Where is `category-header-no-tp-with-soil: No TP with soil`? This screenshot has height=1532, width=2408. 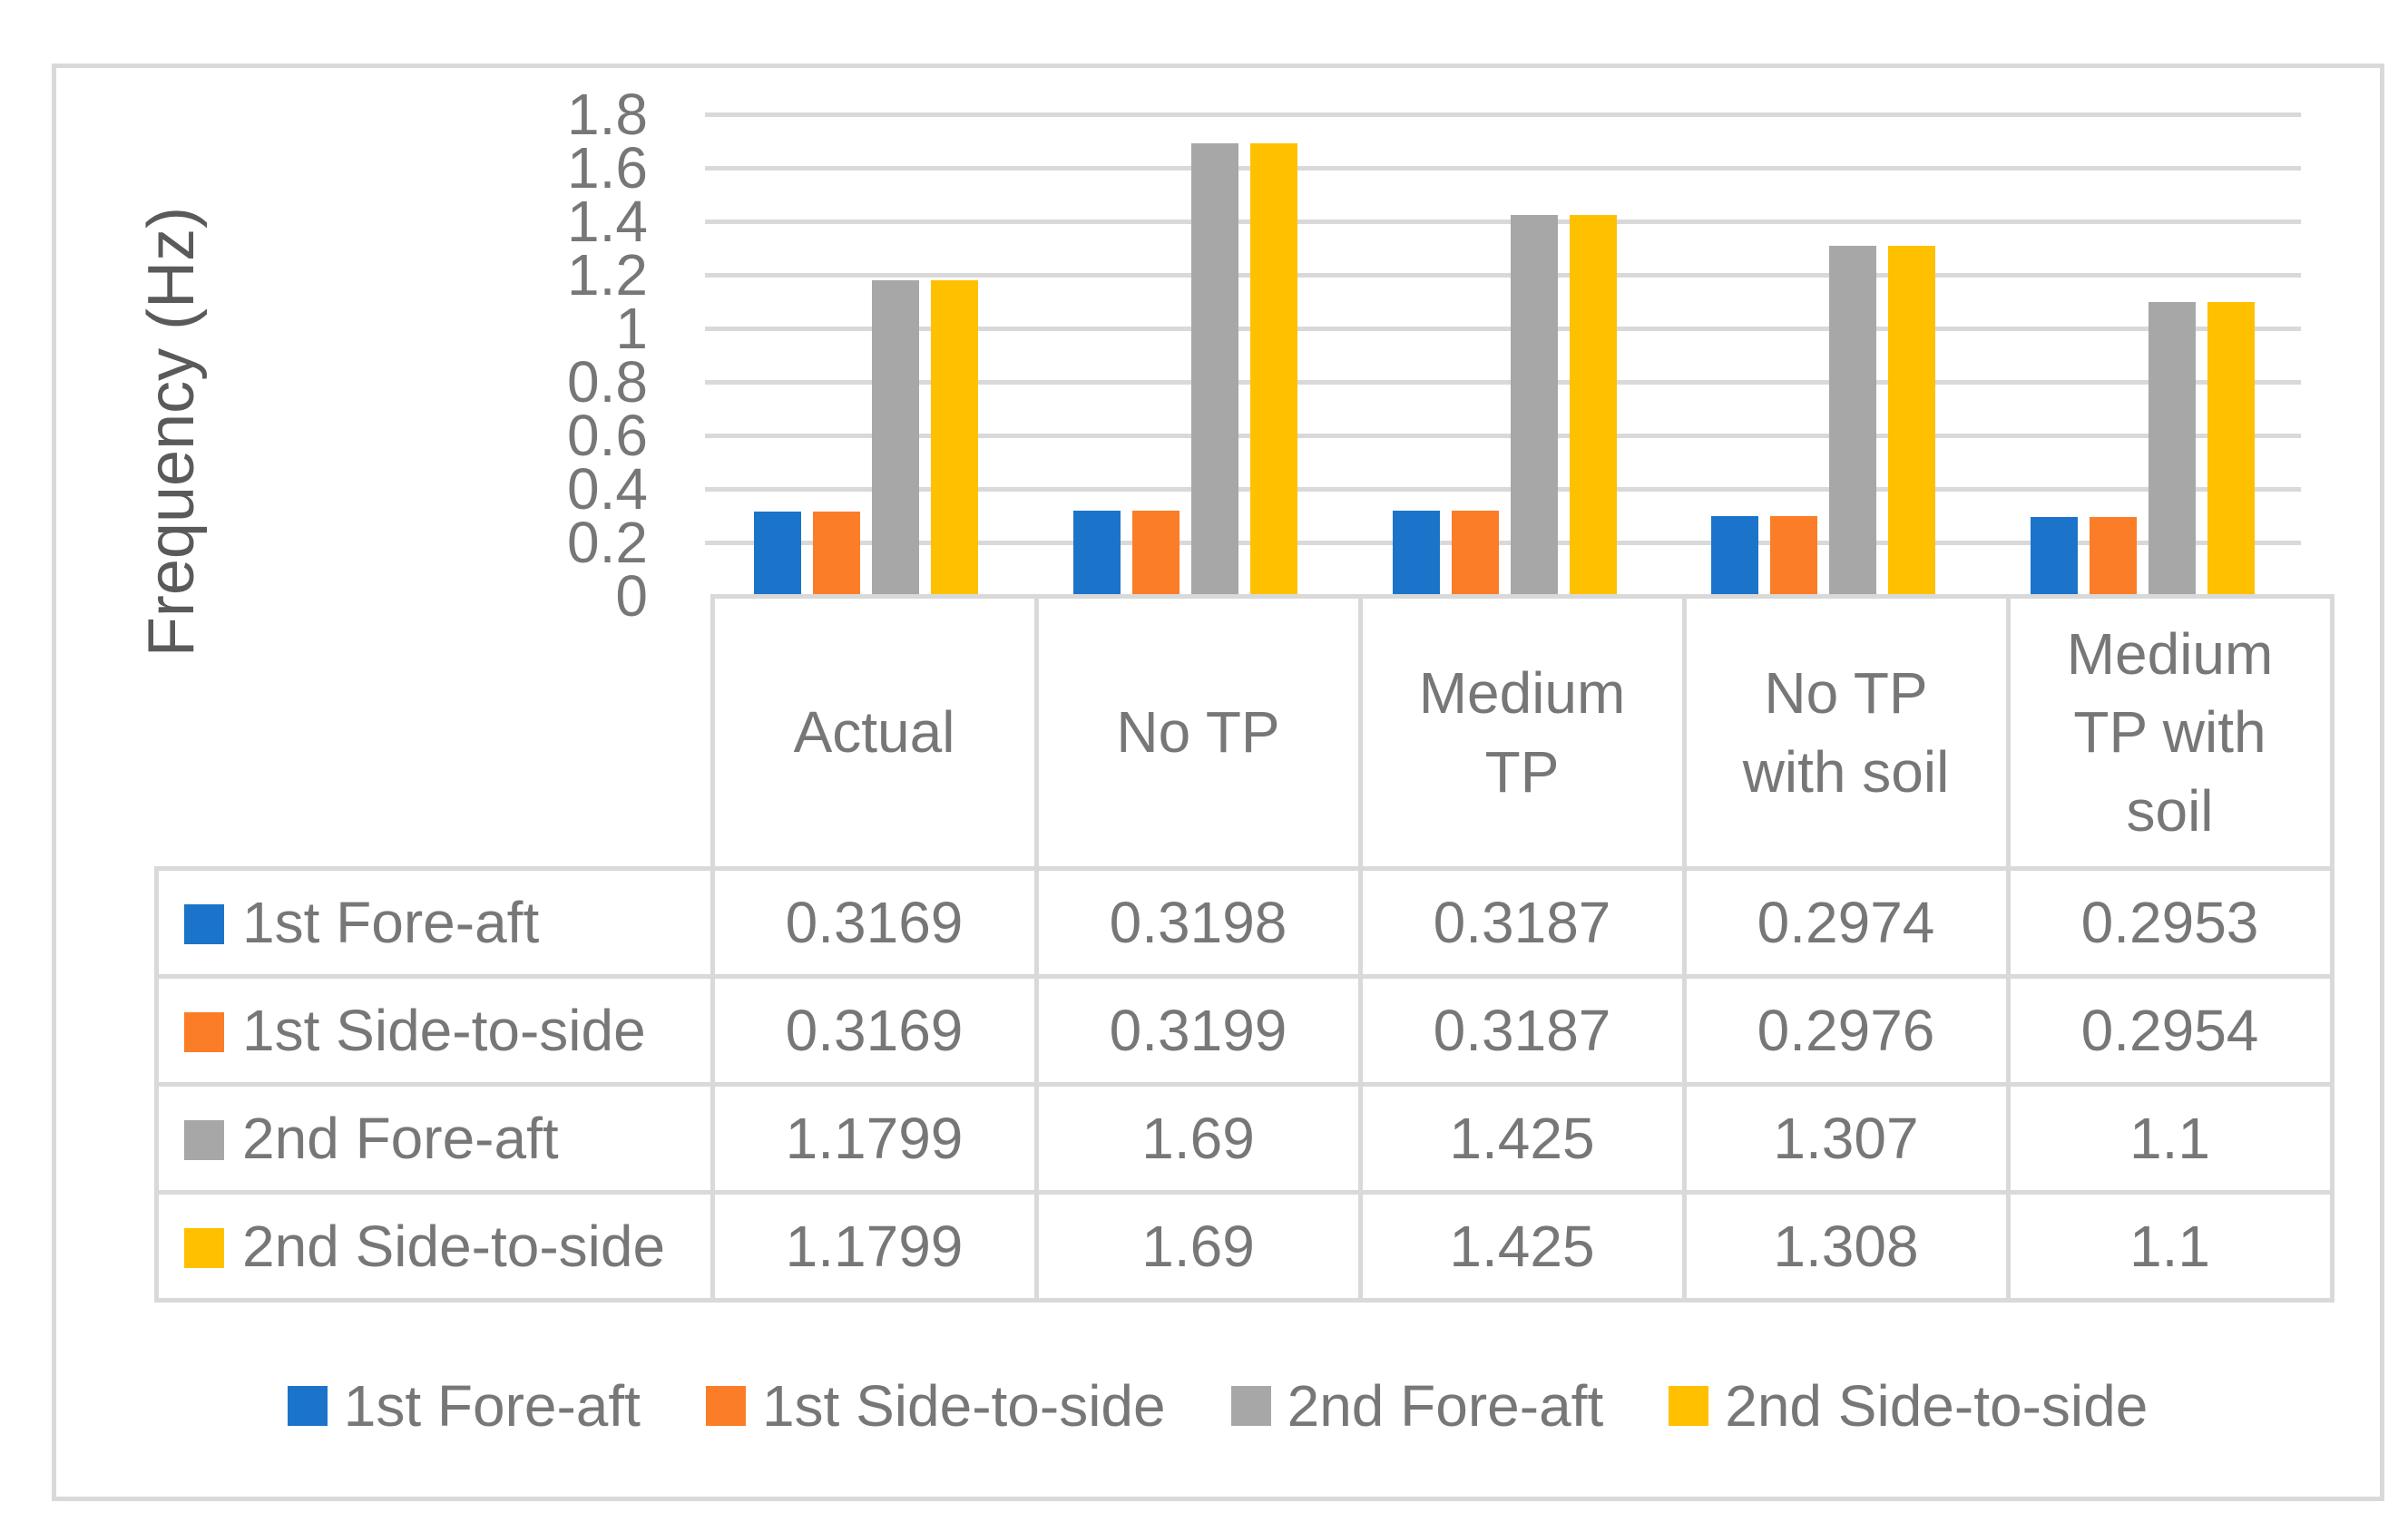 category-header-no-tp-with-soil: No TP with soil is located at coordinates (1846, 733).